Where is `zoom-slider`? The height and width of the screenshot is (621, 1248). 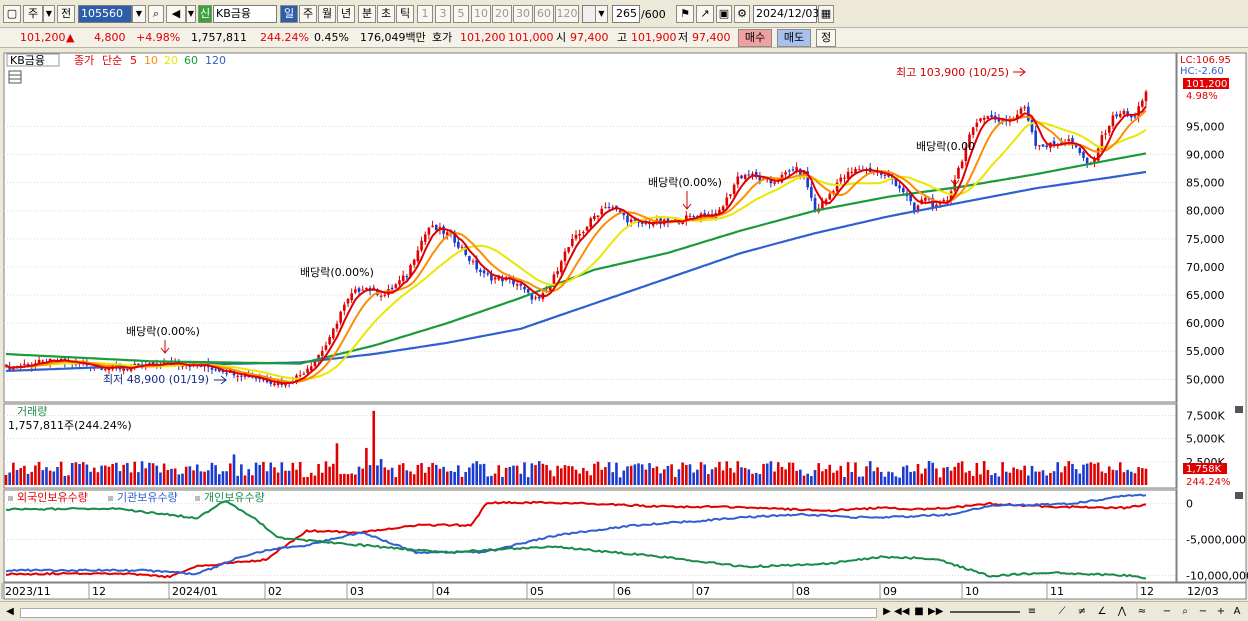
zoom-slider is located at coordinates (985, 612).